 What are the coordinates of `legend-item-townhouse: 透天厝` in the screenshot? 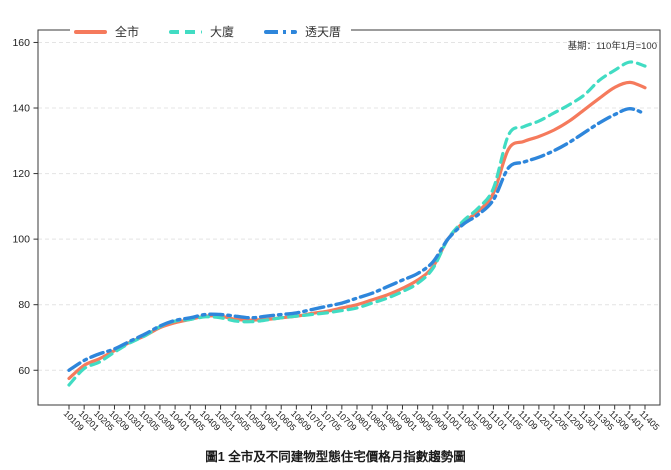 It's located at (302, 32).